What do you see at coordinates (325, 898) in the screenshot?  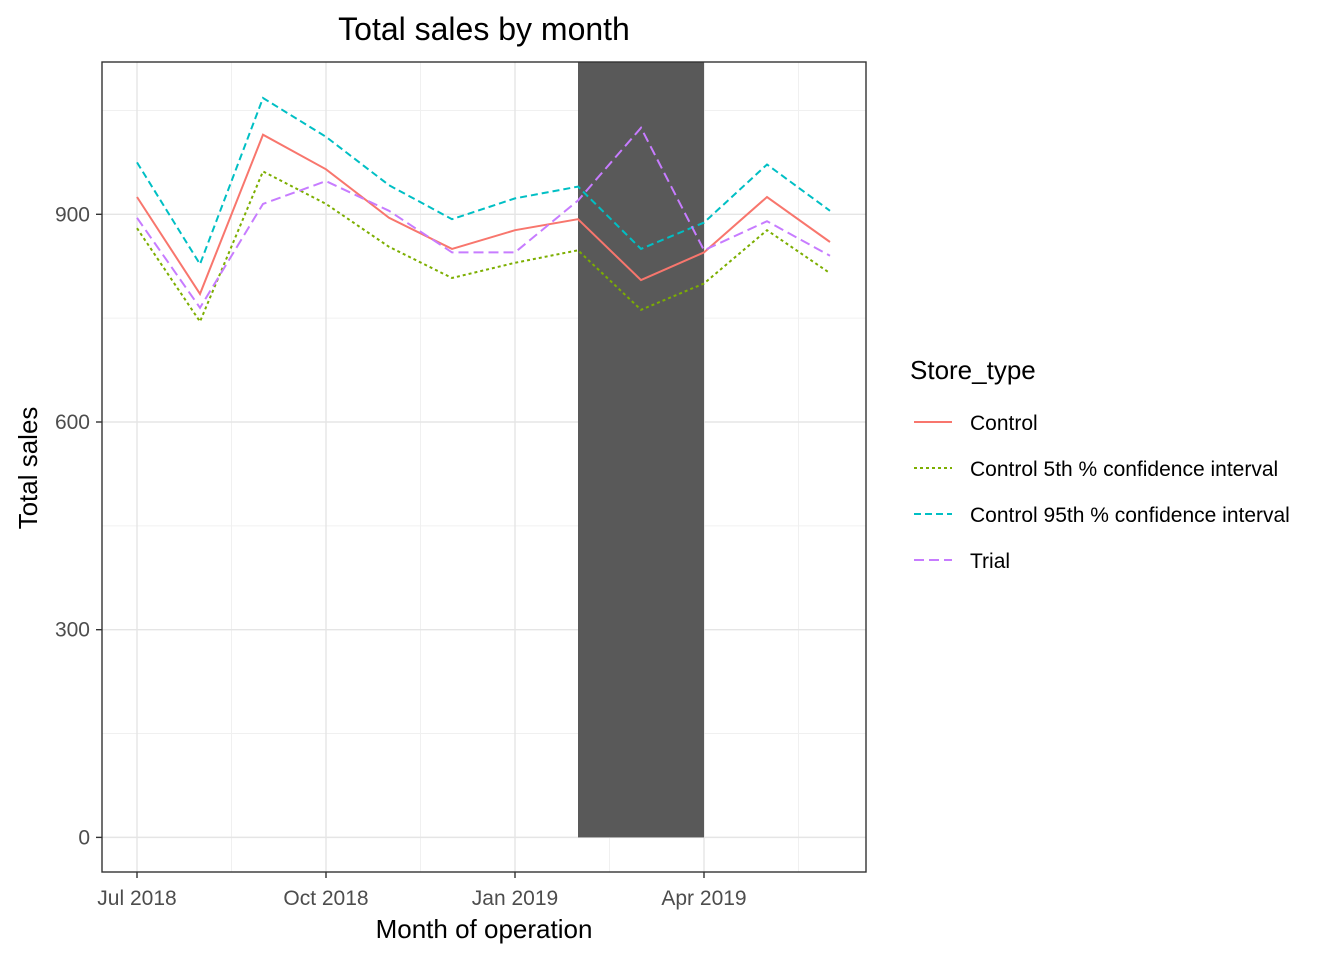 I see `x-tick-label: Oct 2018` at bounding box center [325, 898].